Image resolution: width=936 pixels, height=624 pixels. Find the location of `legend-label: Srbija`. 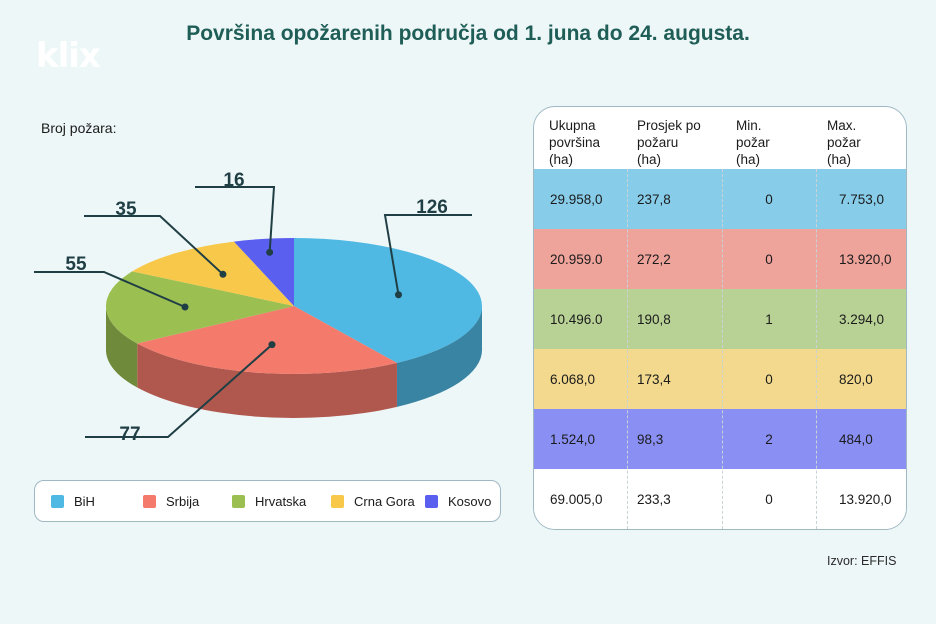

legend-label: Srbija is located at coordinates (183, 501).